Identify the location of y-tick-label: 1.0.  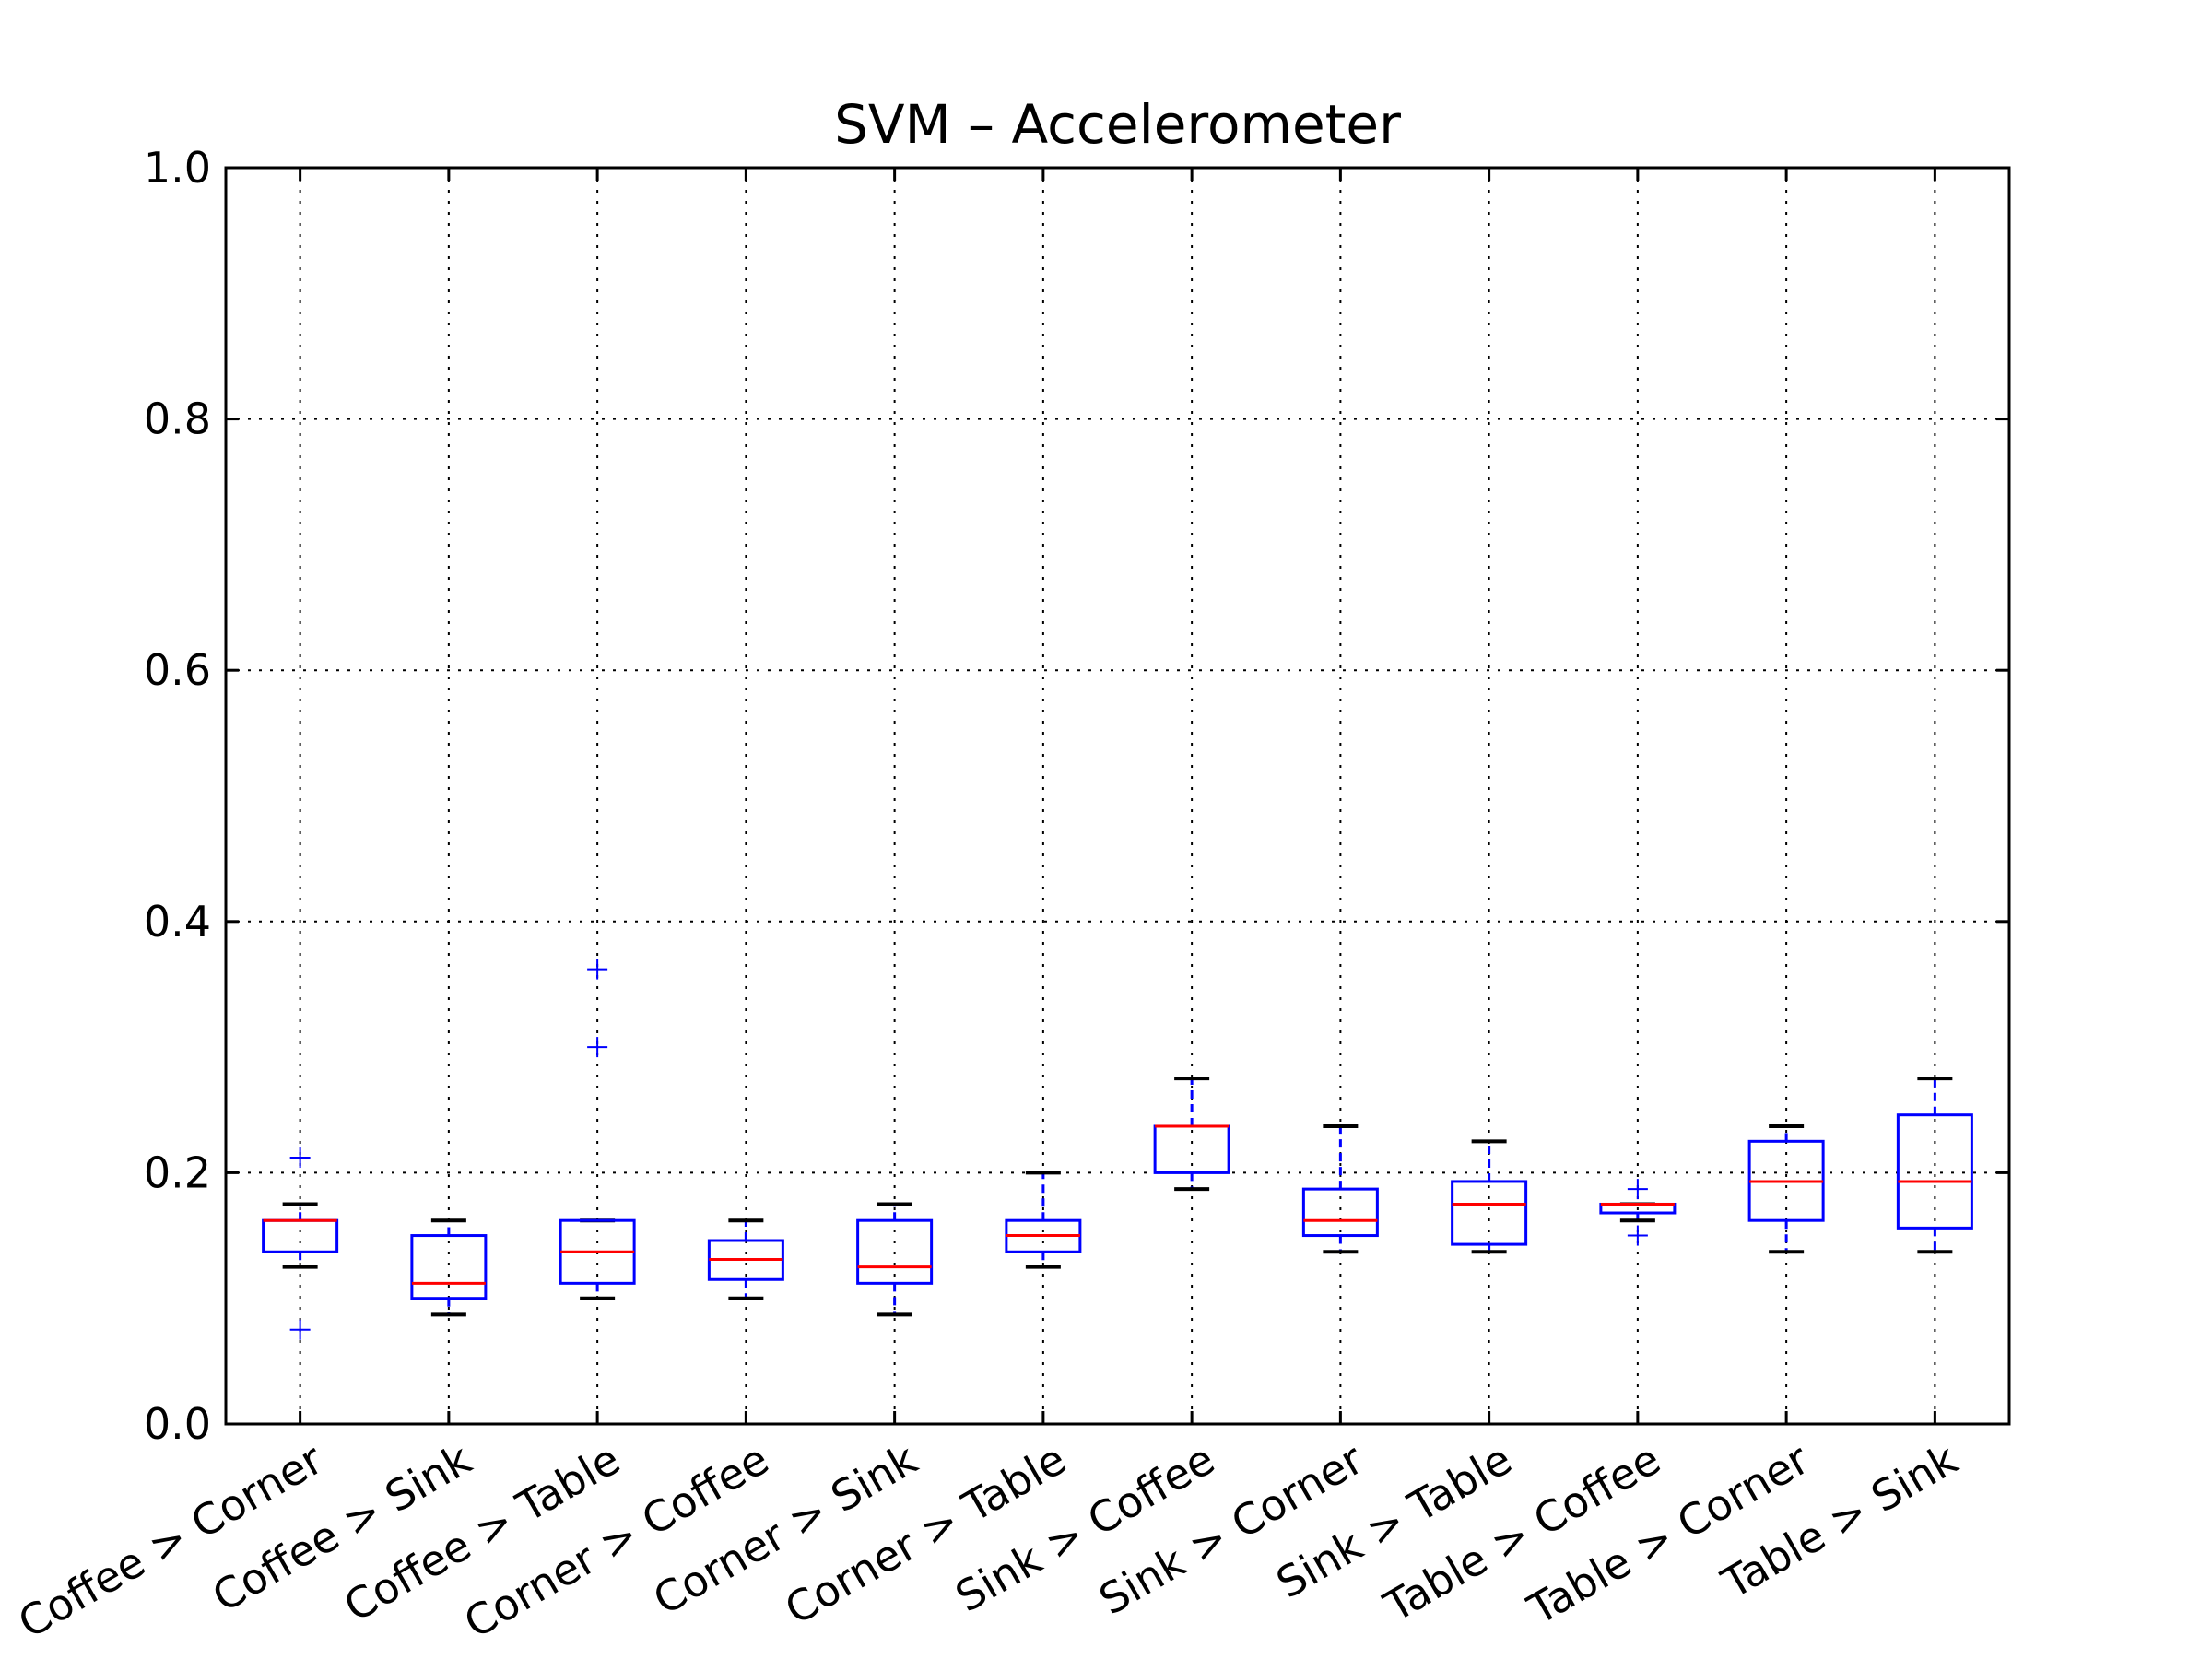
(177, 168).